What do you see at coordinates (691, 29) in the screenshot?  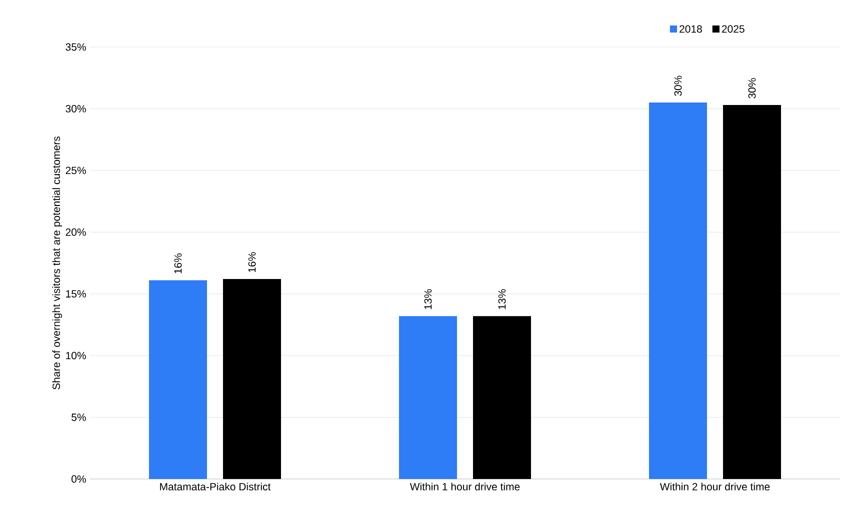 I see `legend-label: 2018` at bounding box center [691, 29].